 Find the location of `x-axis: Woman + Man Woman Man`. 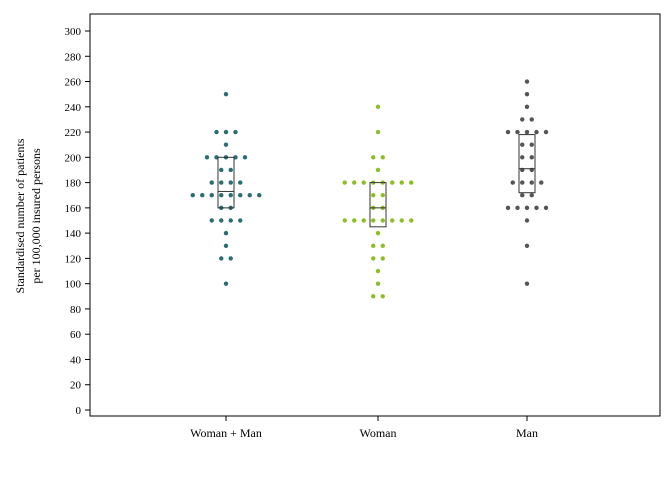

x-axis: Woman + Man Woman Man is located at coordinates (364, 428).